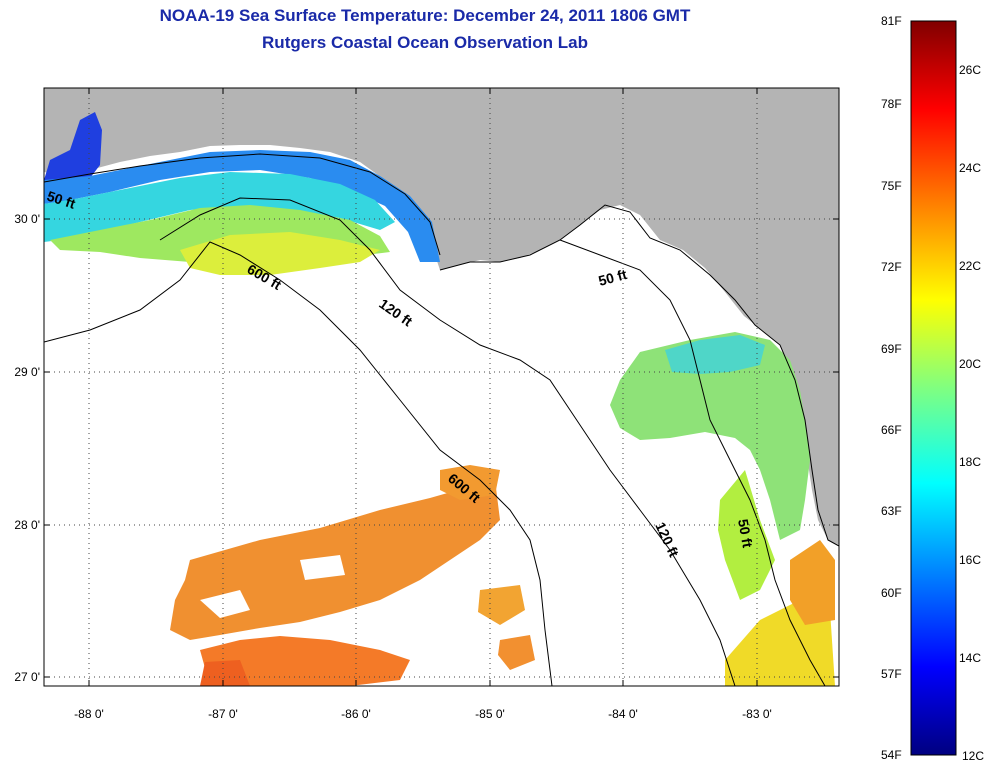  What do you see at coordinates (27, 677) in the screenshot?
I see `y-tick-label: 27 0'` at bounding box center [27, 677].